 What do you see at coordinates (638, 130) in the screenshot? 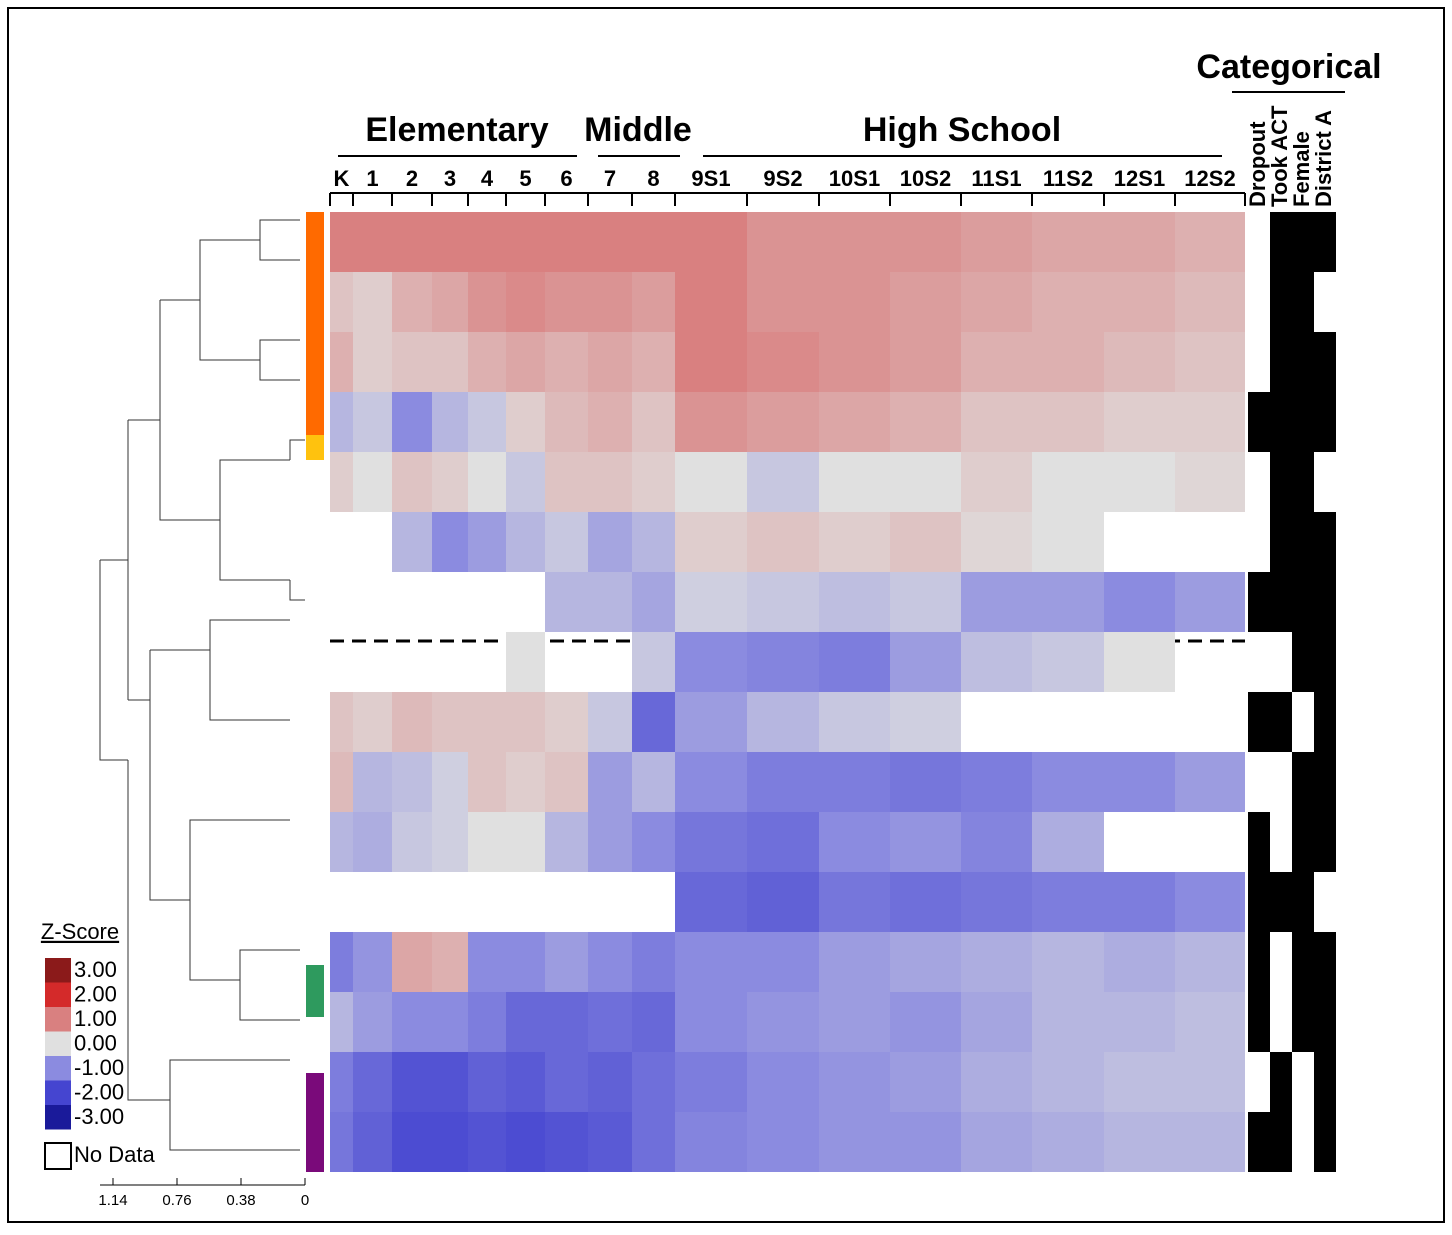
I see `group-label: Middle` at bounding box center [638, 130].